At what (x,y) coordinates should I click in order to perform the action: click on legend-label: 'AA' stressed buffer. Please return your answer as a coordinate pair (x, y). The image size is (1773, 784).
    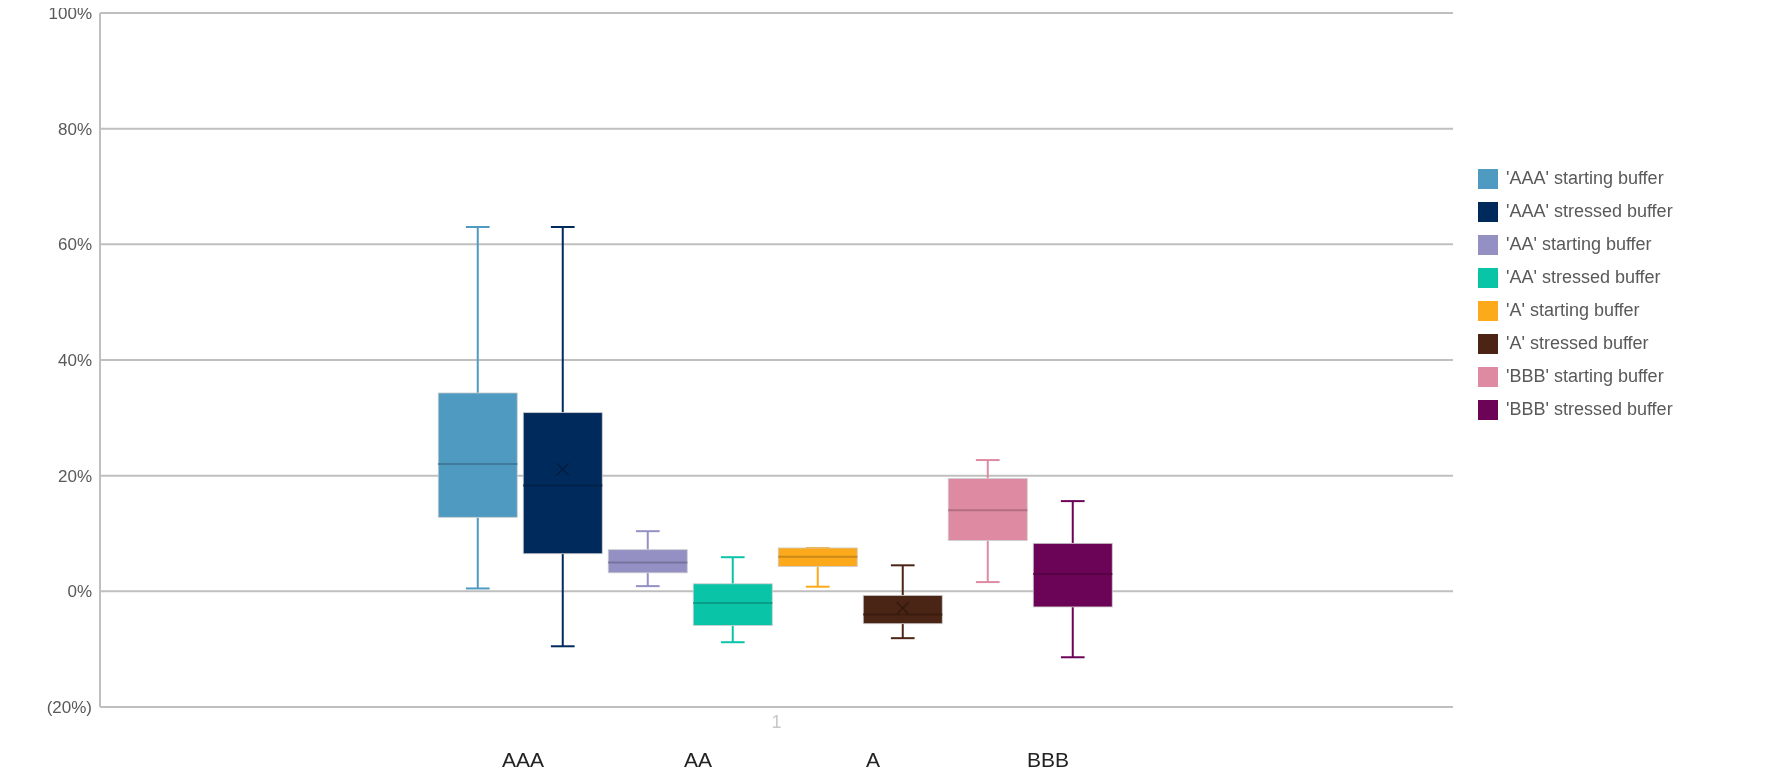
    Looking at the image, I should click on (1583, 277).